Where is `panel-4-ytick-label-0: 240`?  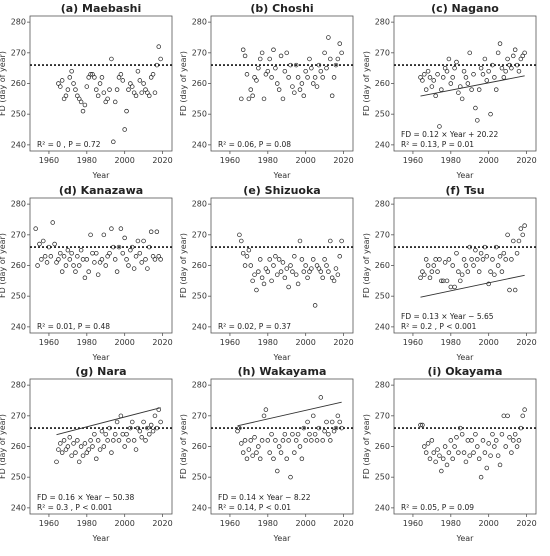 panel-4-ytick-label-0: 240 is located at coordinates (199, 326).